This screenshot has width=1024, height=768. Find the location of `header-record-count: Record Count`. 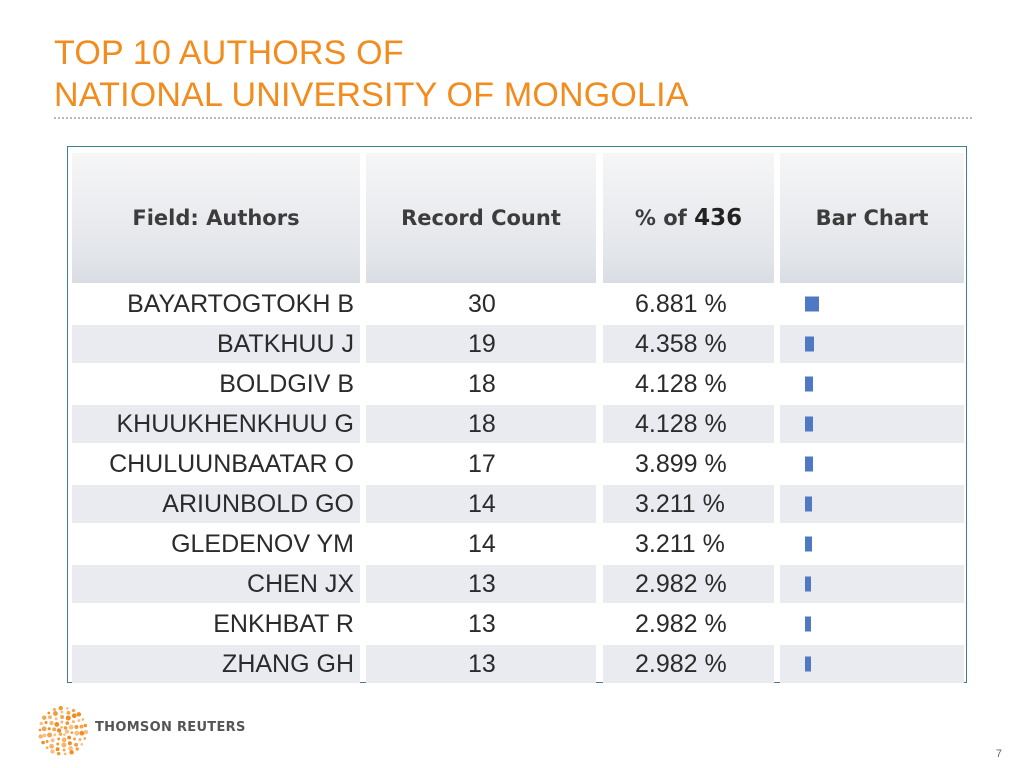

header-record-count: Record Count is located at coordinates (481, 218).